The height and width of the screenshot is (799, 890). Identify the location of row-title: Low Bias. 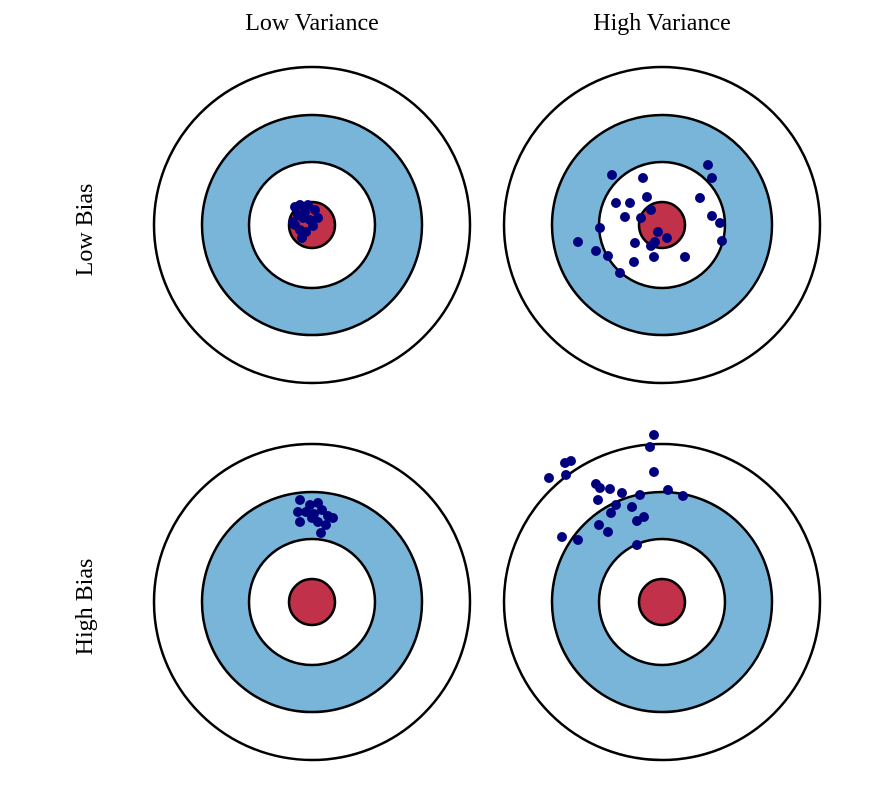
(85, 230).